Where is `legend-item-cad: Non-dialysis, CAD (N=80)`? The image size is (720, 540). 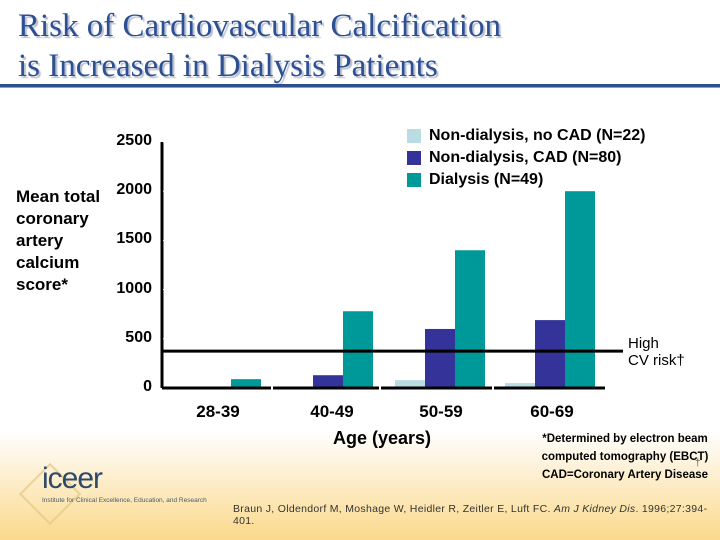 legend-item-cad: Non-dialysis, CAD (N=80) is located at coordinates (526, 158).